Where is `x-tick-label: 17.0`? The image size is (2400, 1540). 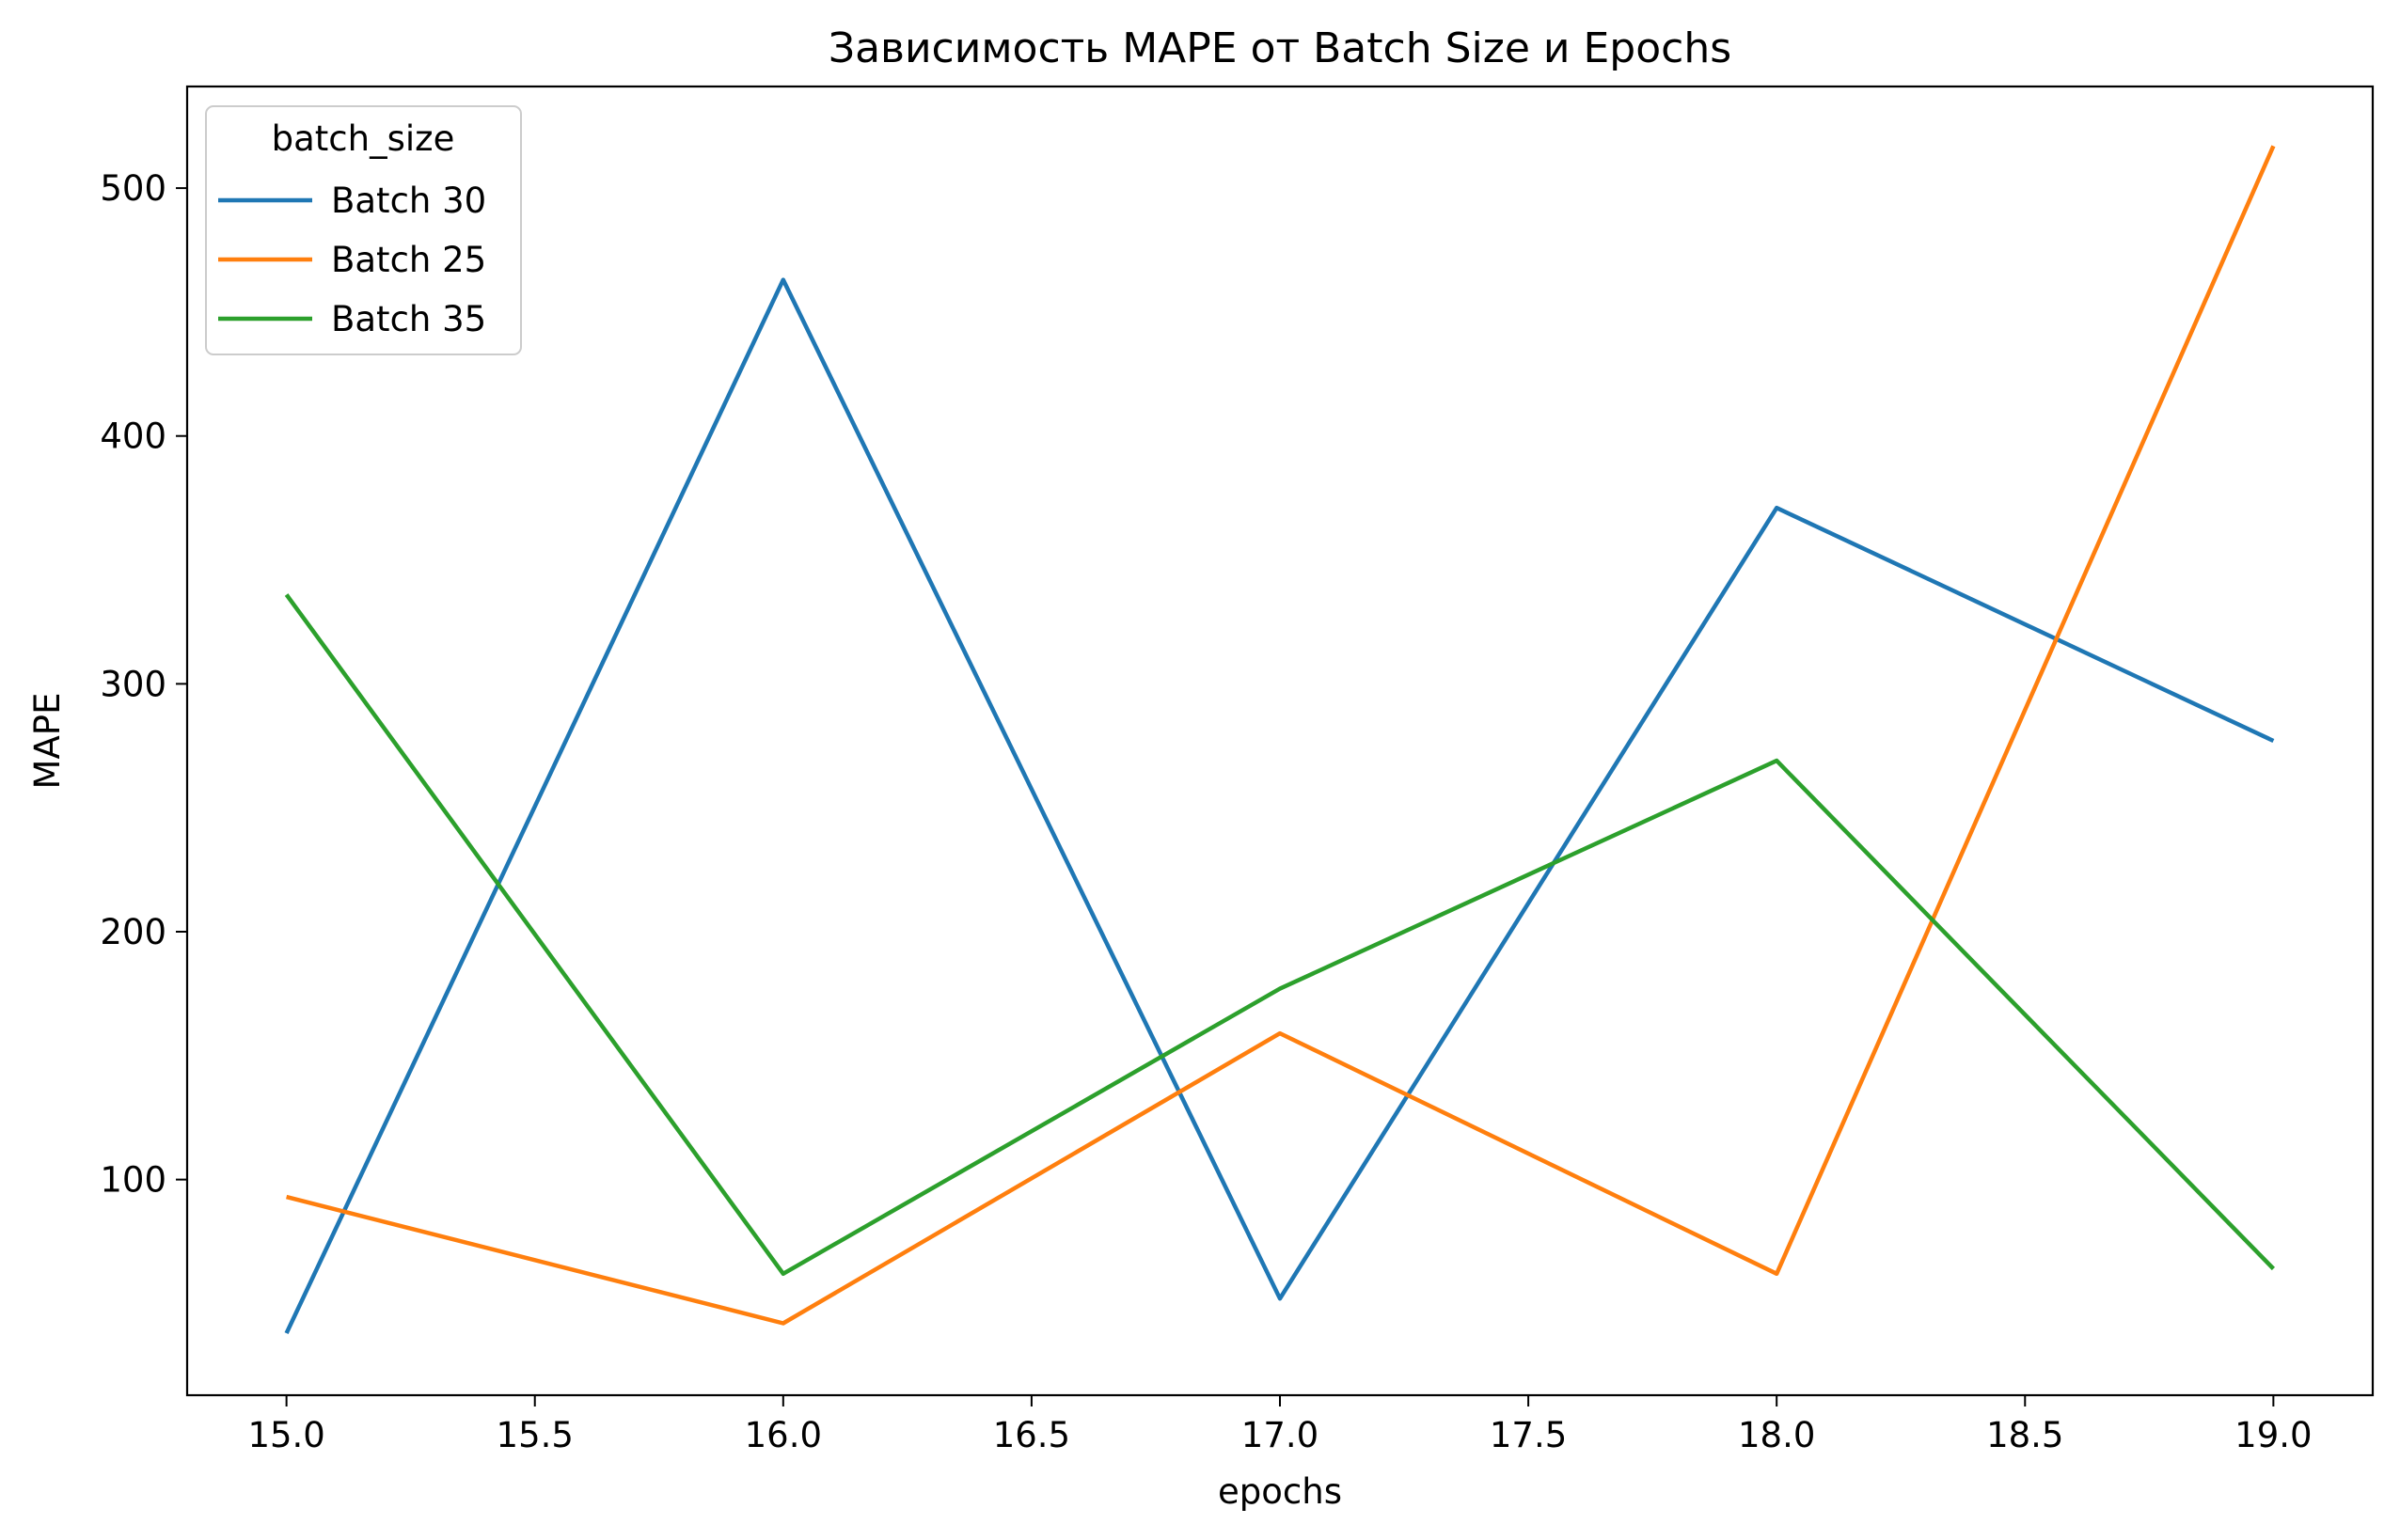
x-tick-label: 17.0 is located at coordinates (1279, 1435).